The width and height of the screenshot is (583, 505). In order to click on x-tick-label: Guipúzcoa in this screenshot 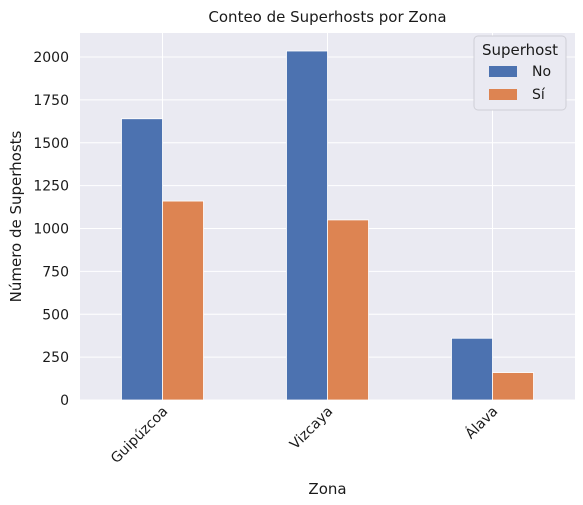, I will do `click(139, 435)`.